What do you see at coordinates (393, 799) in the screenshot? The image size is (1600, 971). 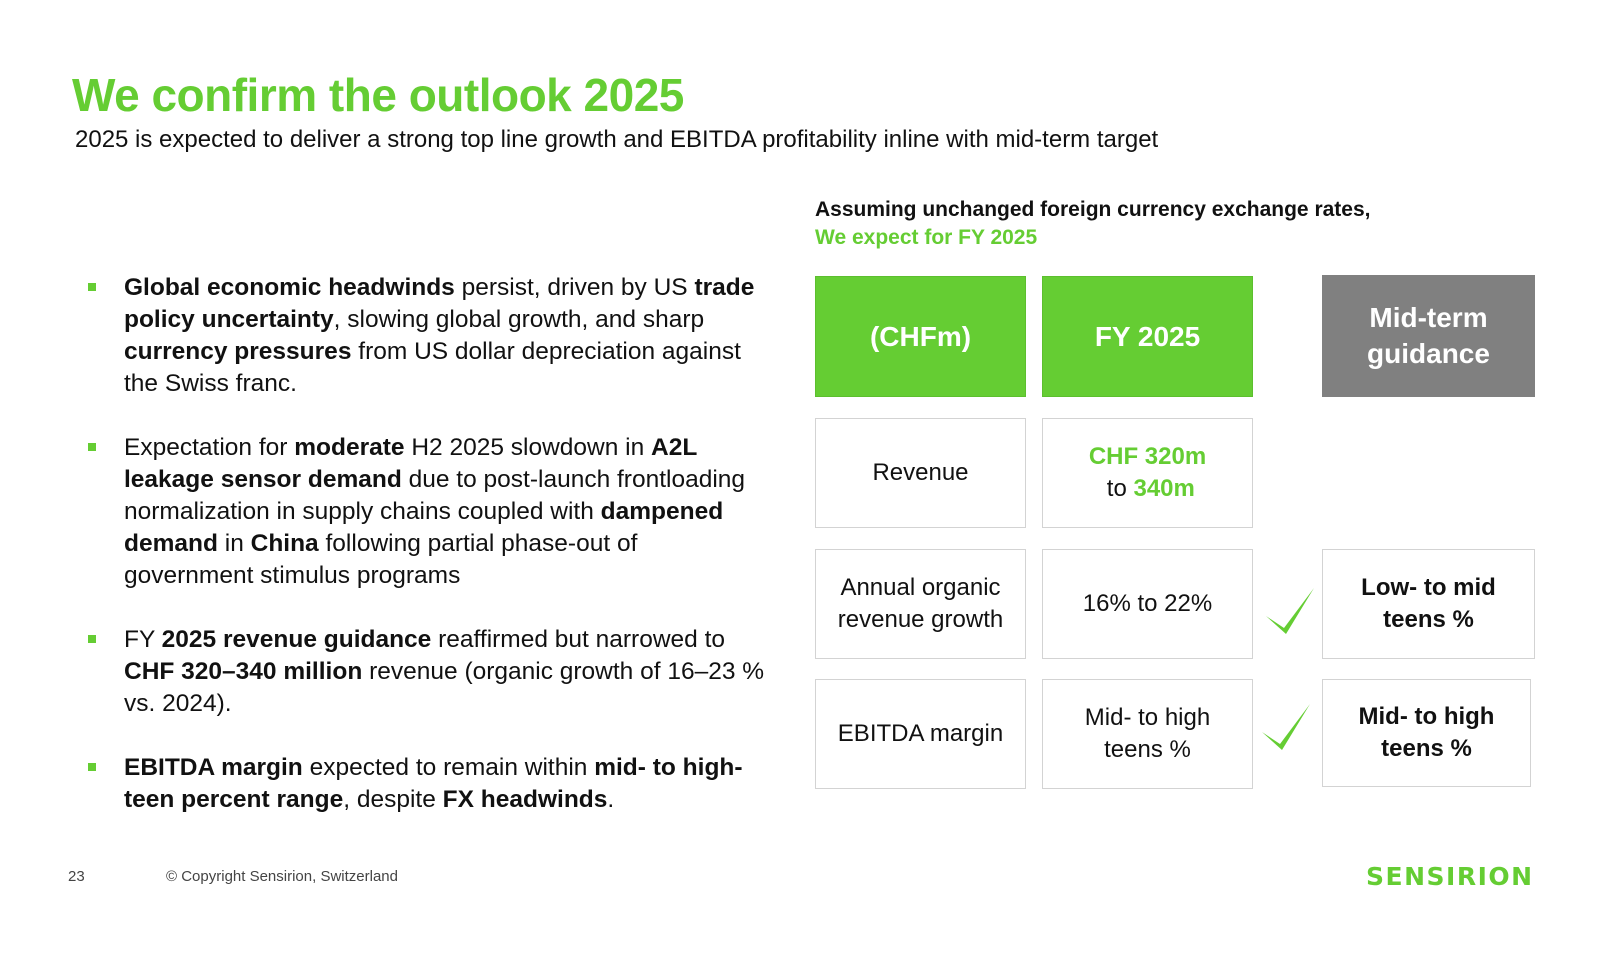 I see `bullet-segment: , despite` at bounding box center [393, 799].